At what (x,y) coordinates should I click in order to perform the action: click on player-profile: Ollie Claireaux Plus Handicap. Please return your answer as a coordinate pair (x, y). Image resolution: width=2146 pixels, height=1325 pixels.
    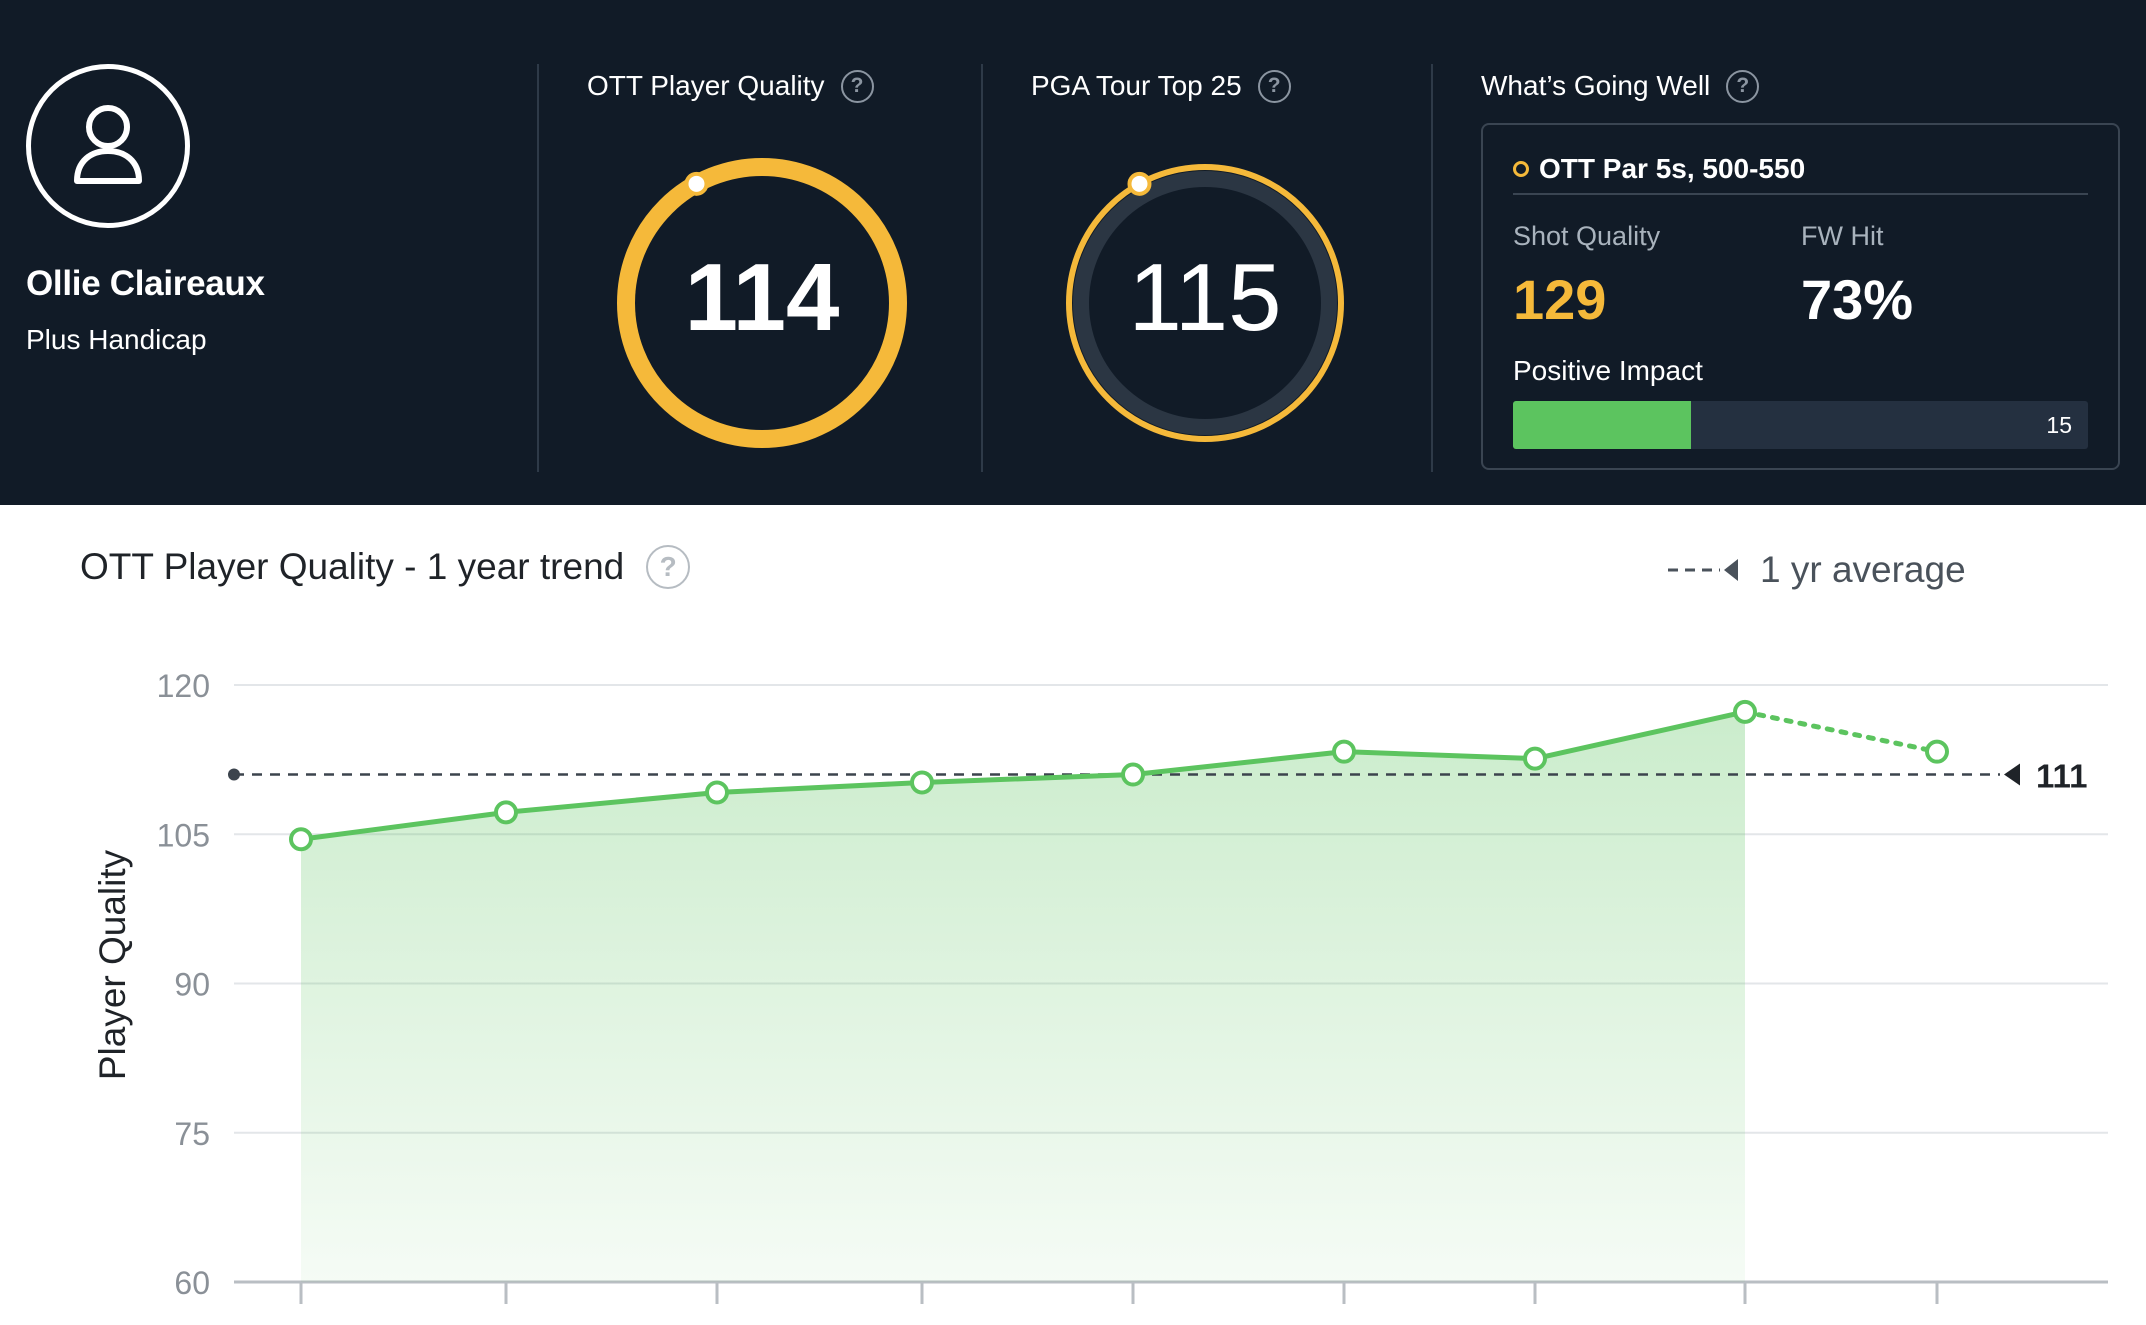
    Looking at the image, I should click on (266, 210).